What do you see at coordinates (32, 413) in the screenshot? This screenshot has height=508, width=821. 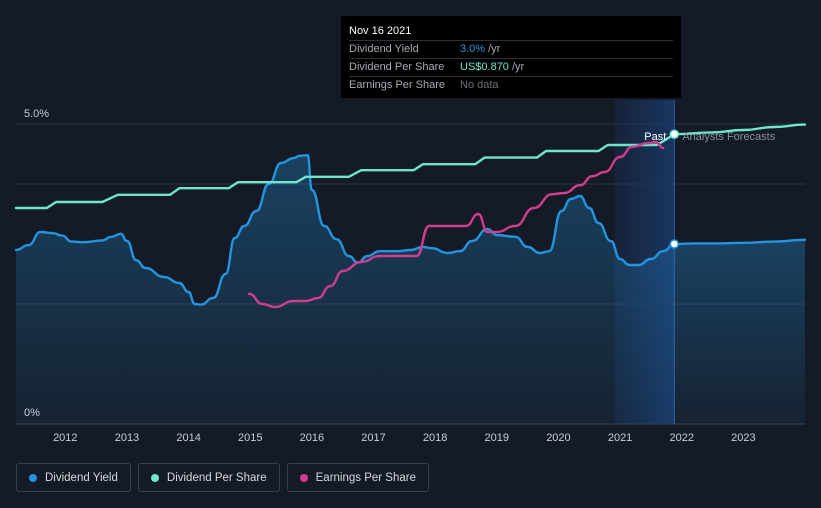 I see `y-tick-label: 0%` at bounding box center [32, 413].